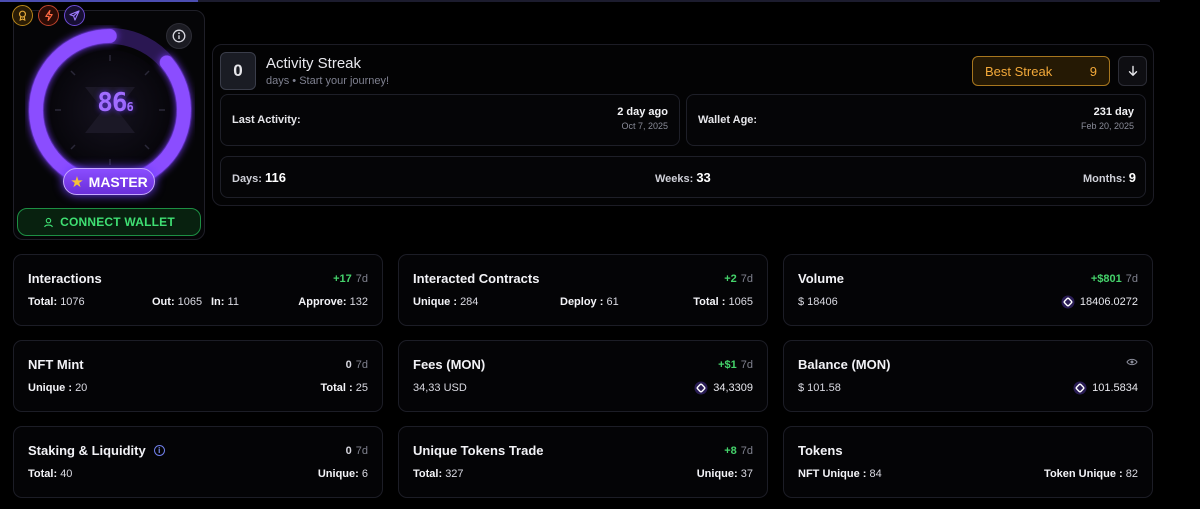 The image size is (1200, 509). Describe the element at coordinates (238, 71) in the screenshot. I see `streak-count: 0` at that location.